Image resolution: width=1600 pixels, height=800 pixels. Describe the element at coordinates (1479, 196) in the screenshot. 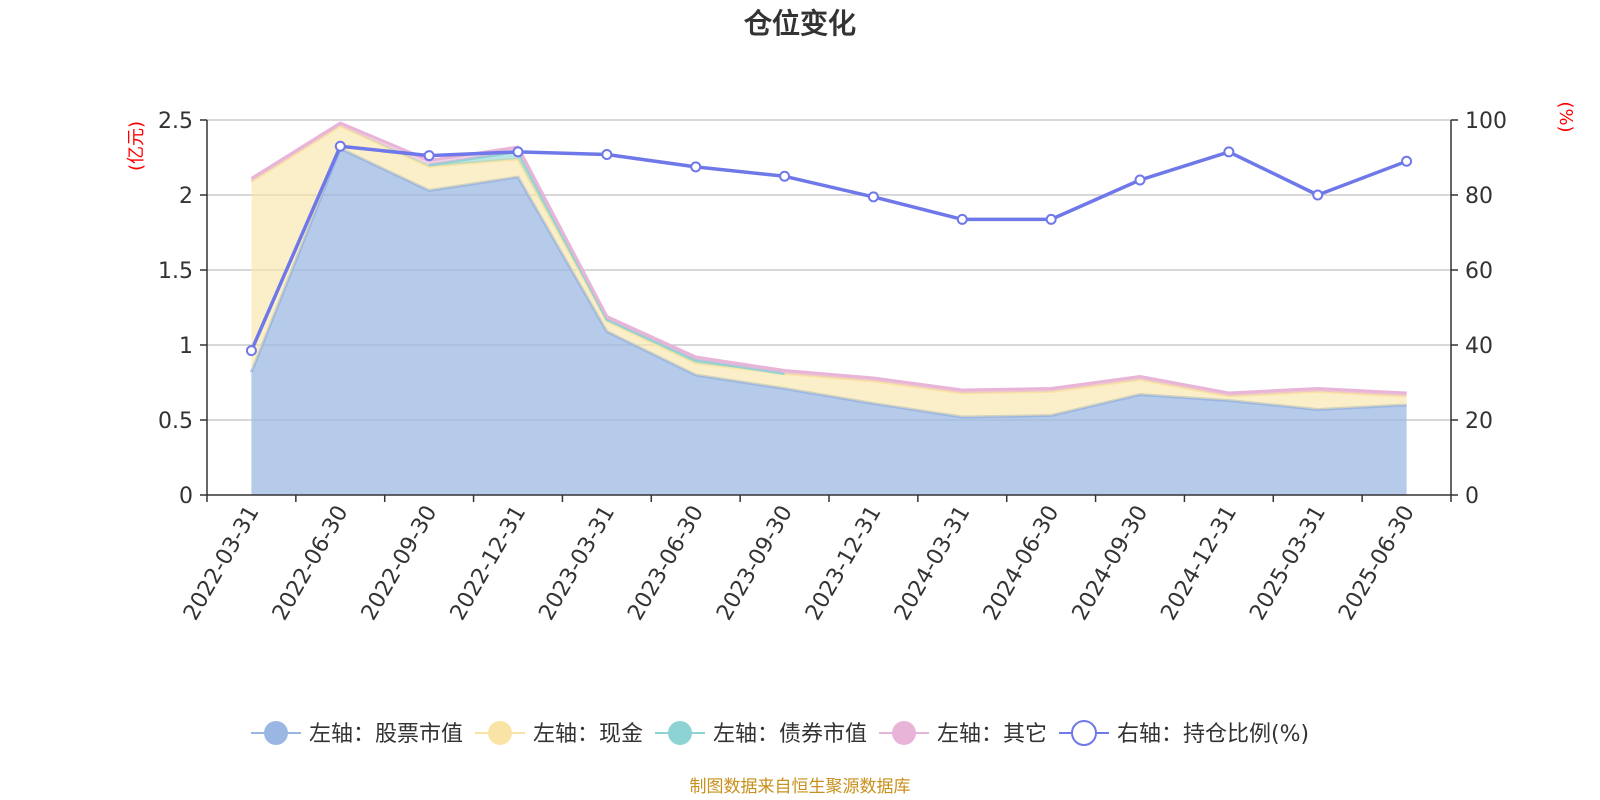

I see `right-axis-tick-label: 80` at that location.